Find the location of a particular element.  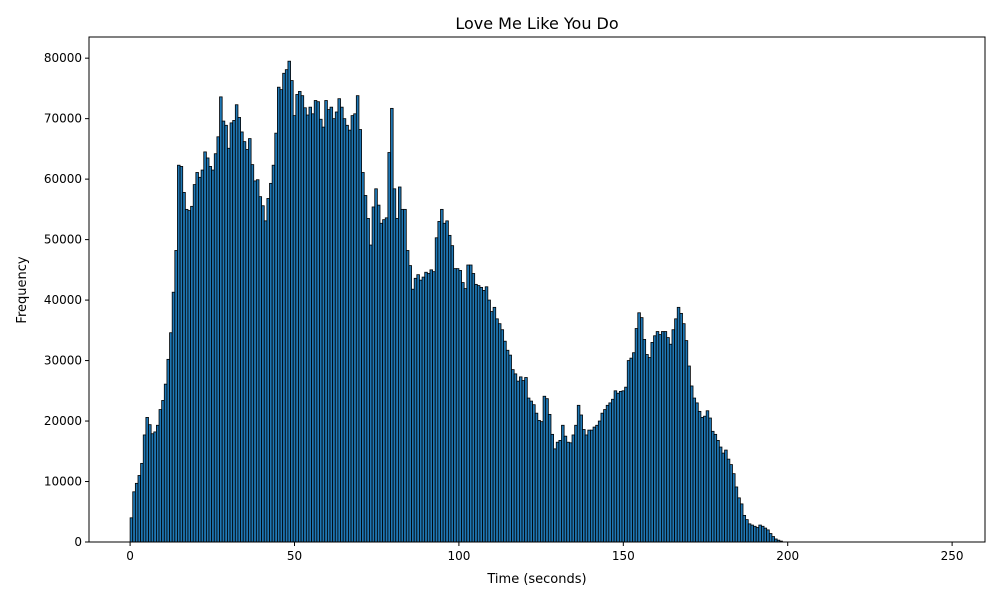

x-axis-ticks: 0 50 100 150 200 250 is located at coordinates (545, 552).